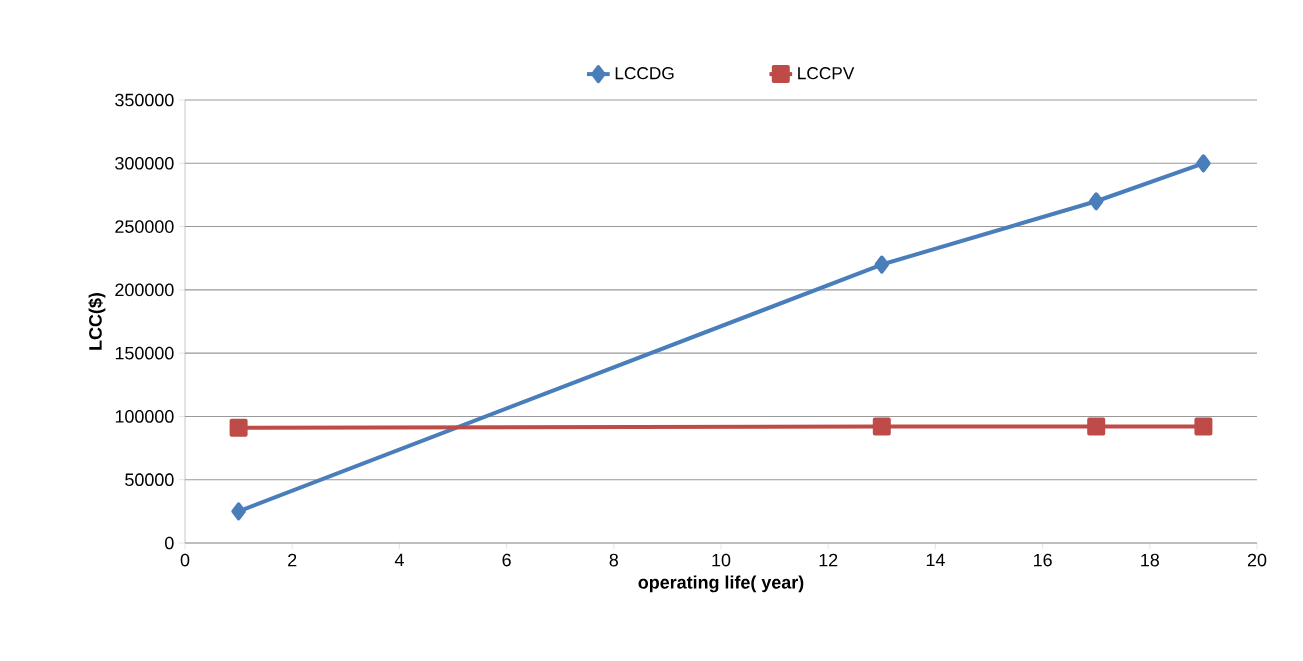 The height and width of the screenshot is (661, 1303). I want to click on legend-label: LCCPV, so click(826, 73).